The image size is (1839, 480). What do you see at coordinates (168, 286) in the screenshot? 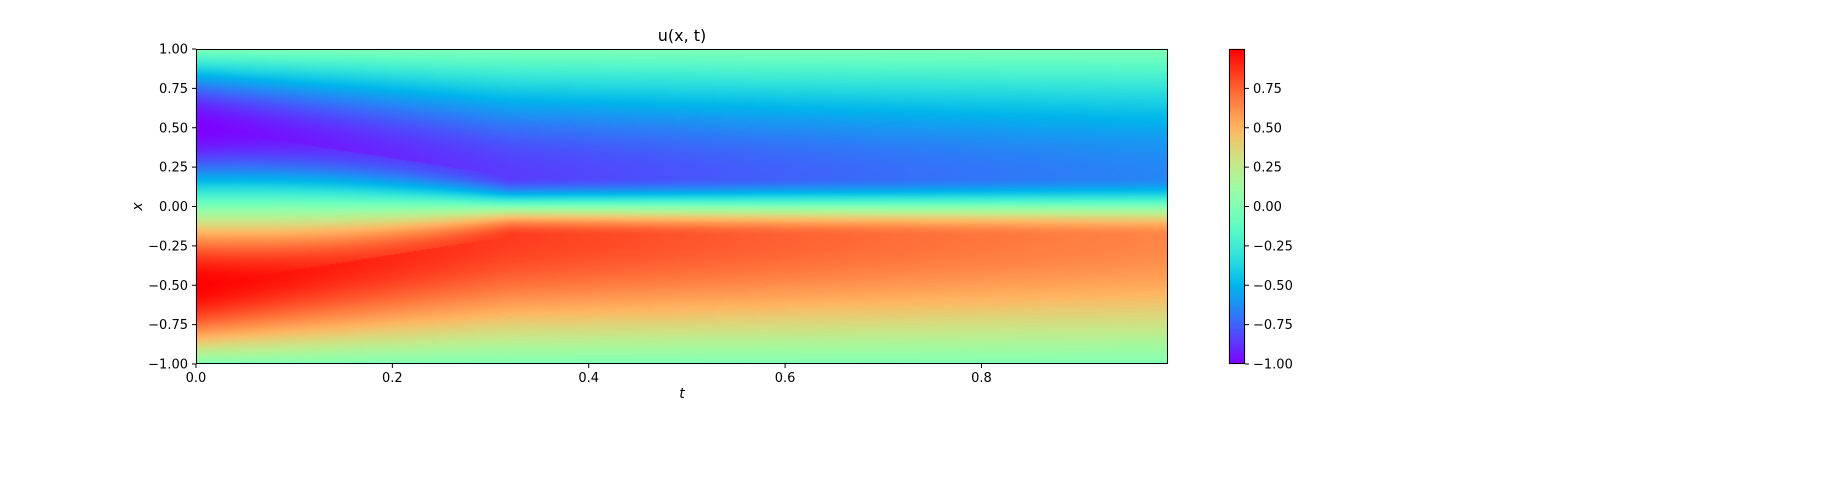
I see `y-tick-label: −0.50` at bounding box center [168, 286].